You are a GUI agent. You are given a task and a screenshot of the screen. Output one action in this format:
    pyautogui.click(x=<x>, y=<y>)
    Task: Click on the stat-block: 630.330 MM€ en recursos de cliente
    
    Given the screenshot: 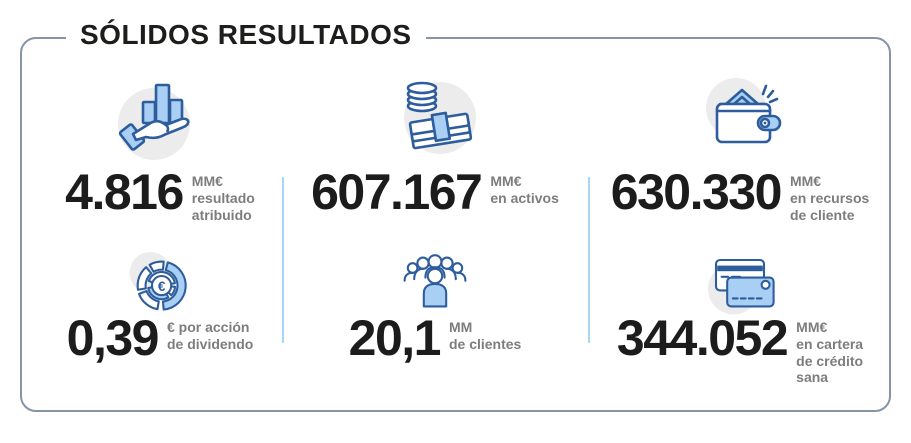 What is the action you would take?
    pyautogui.click(x=740, y=193)
    